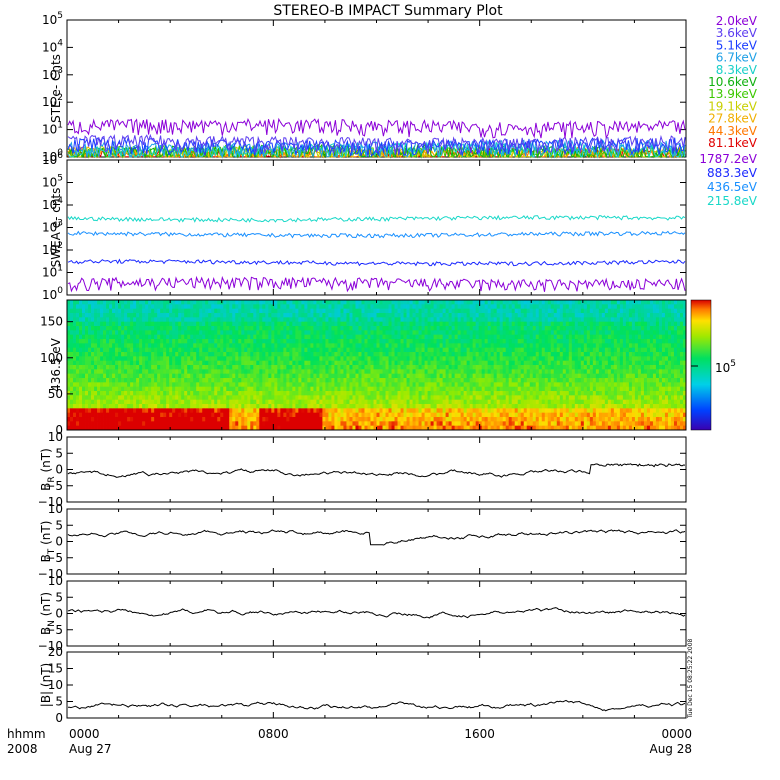 The image size is (780, 780). What do you see at coordinates (376, 218) in the screenshot?
I see `swea-series-line` at bounding box center [376, 218].